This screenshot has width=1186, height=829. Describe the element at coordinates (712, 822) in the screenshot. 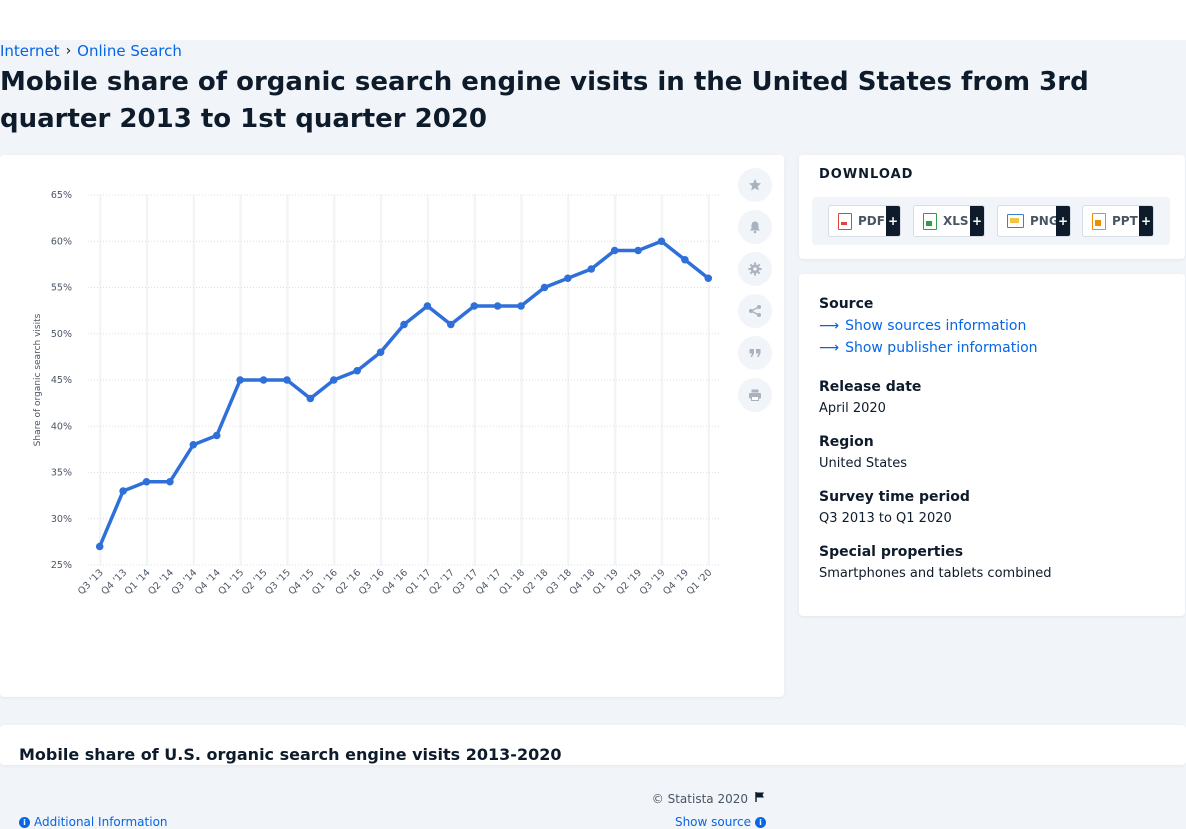

I see `show-source-label: Show source` at that location.